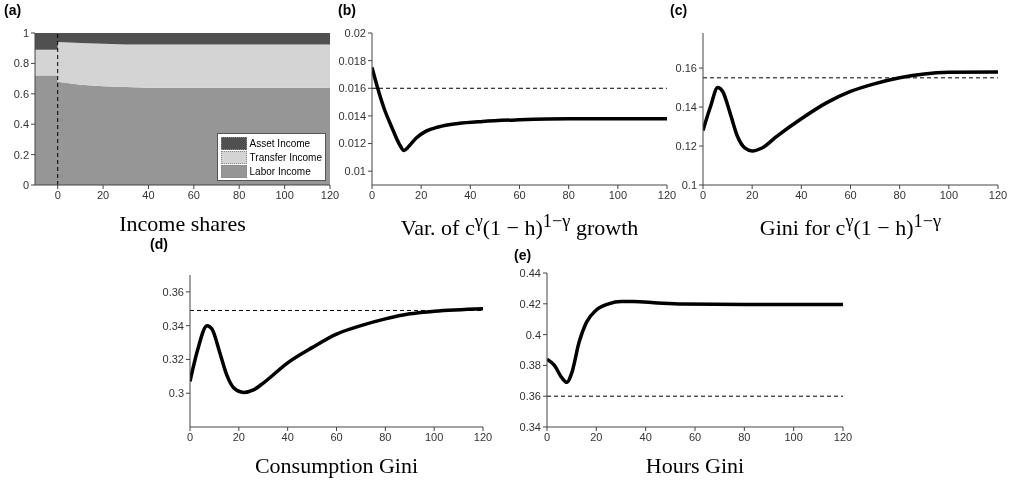 The image size is (1010, 483). What do you see at coordinates (355, 171) in the screenshot?
I see `y-tick-label: 0.01` at bounding box center [355, 171].